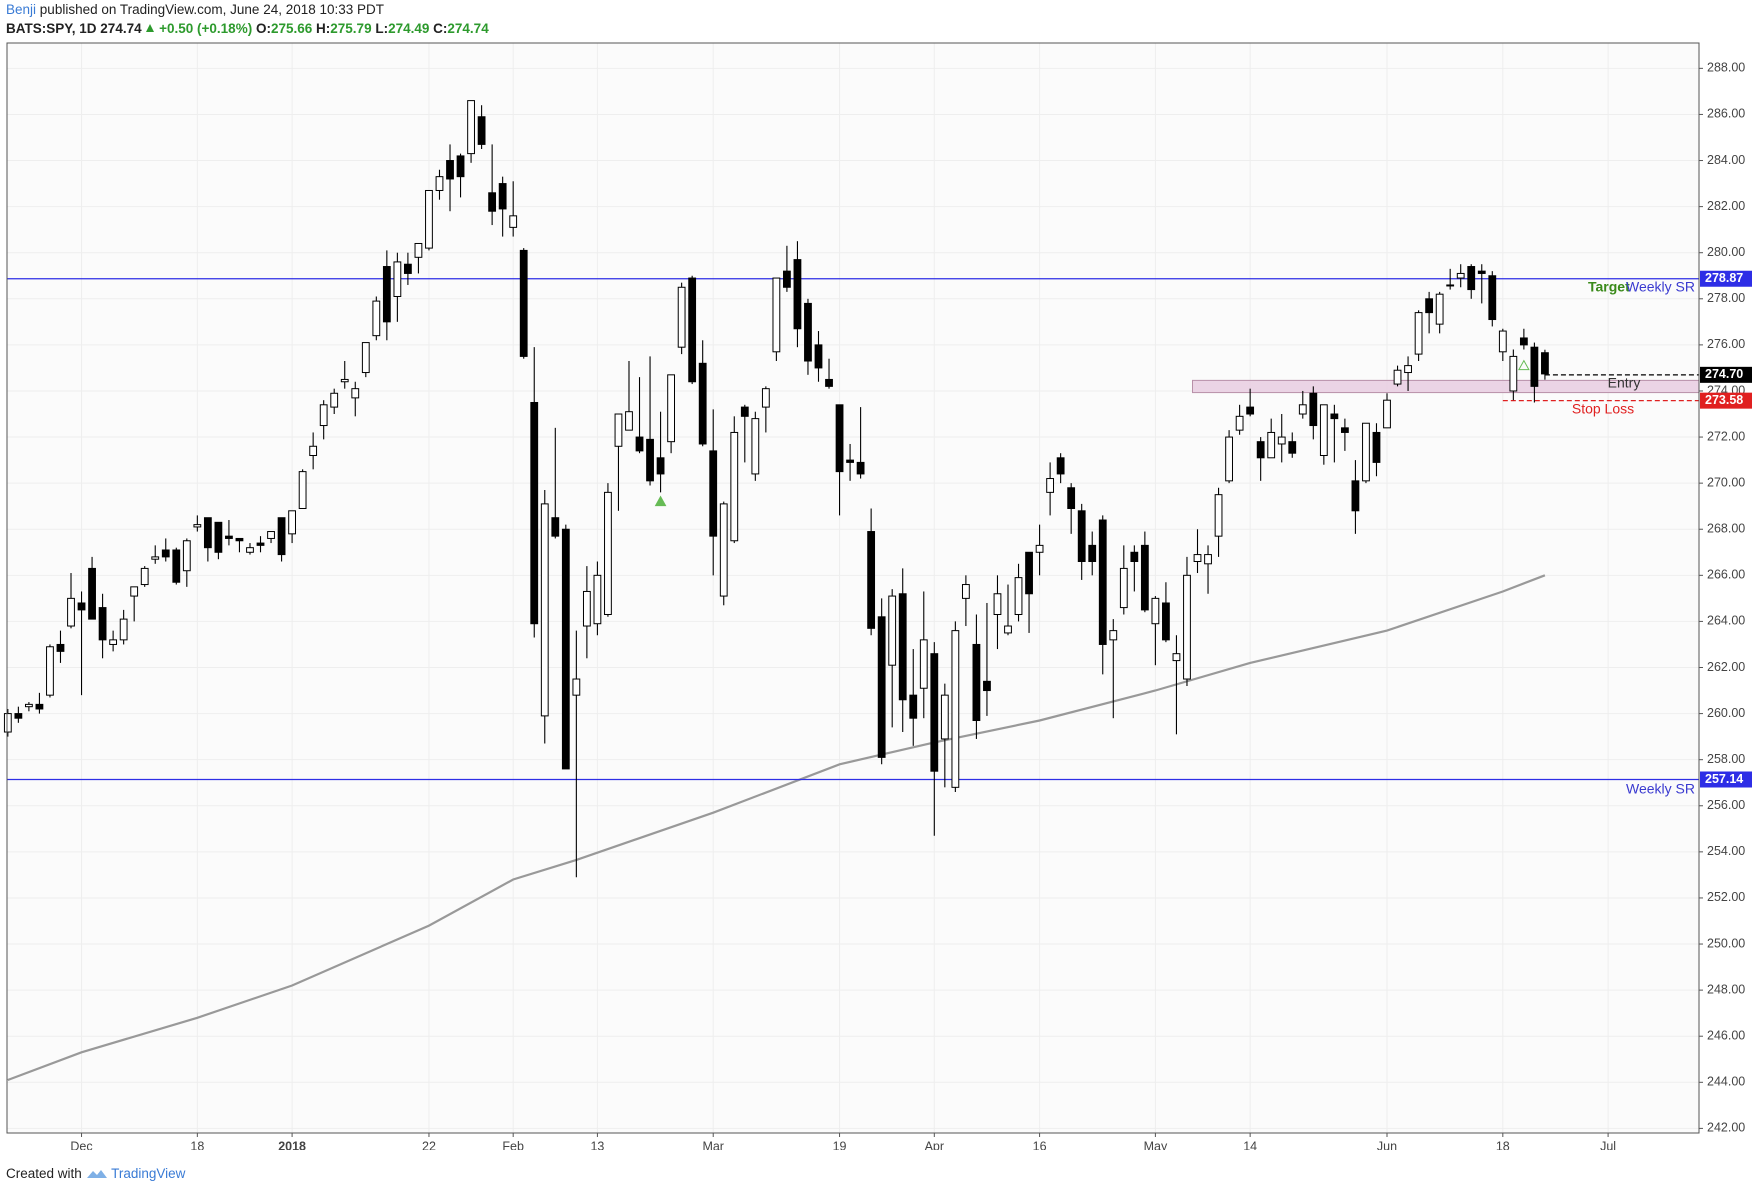 The height and width of the screenshot is (1193, 1756). What do you see at coordinates (1387, 1144) in the screenshot?
I see `x-tick-label: Jun` at bounding box center [1387, 1144].